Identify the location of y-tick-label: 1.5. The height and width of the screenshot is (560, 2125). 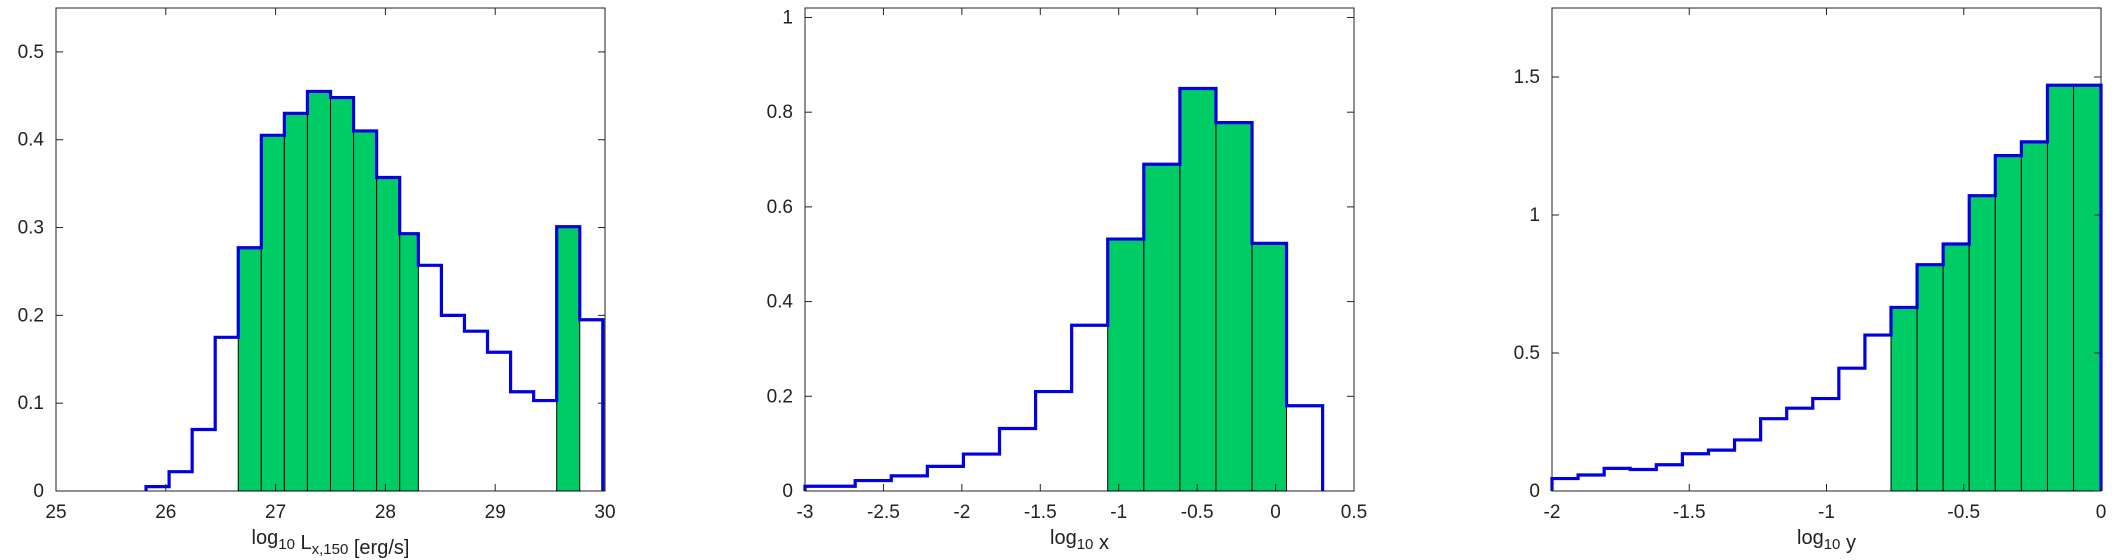
(1527, 77).